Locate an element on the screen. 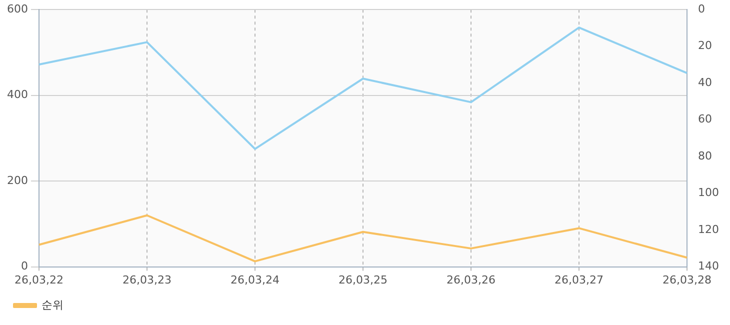 This screenshot has width=730, height=325. x-tick-label: 26,03,24 is located at coordinates (255, 279).